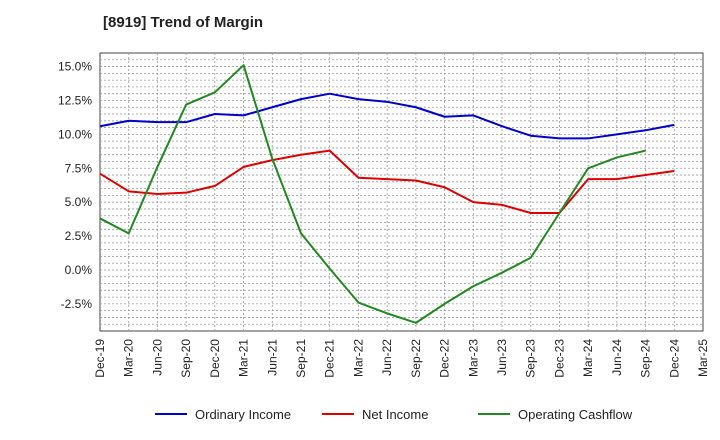 The height and width of the screenshot is (440, 720). What do you see at coordinates (502, 357) in the screenshot?
I see `x-tick-label: Jun-23` at bounding box center [502, 357].